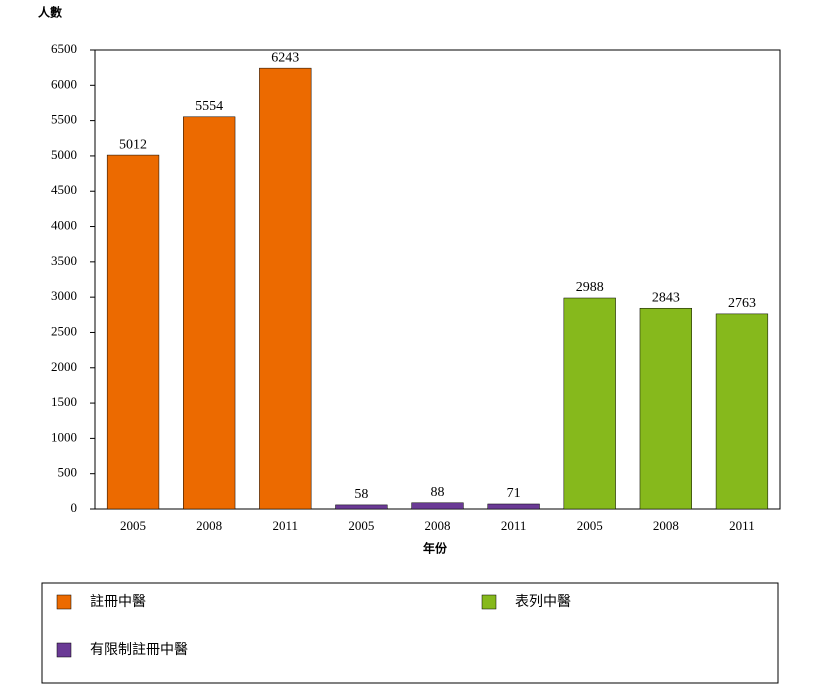  What do you see at coordinates (64, 366) in the screenshot?
I see `y-tick-label: 2000` at bounding box center [64, 366].